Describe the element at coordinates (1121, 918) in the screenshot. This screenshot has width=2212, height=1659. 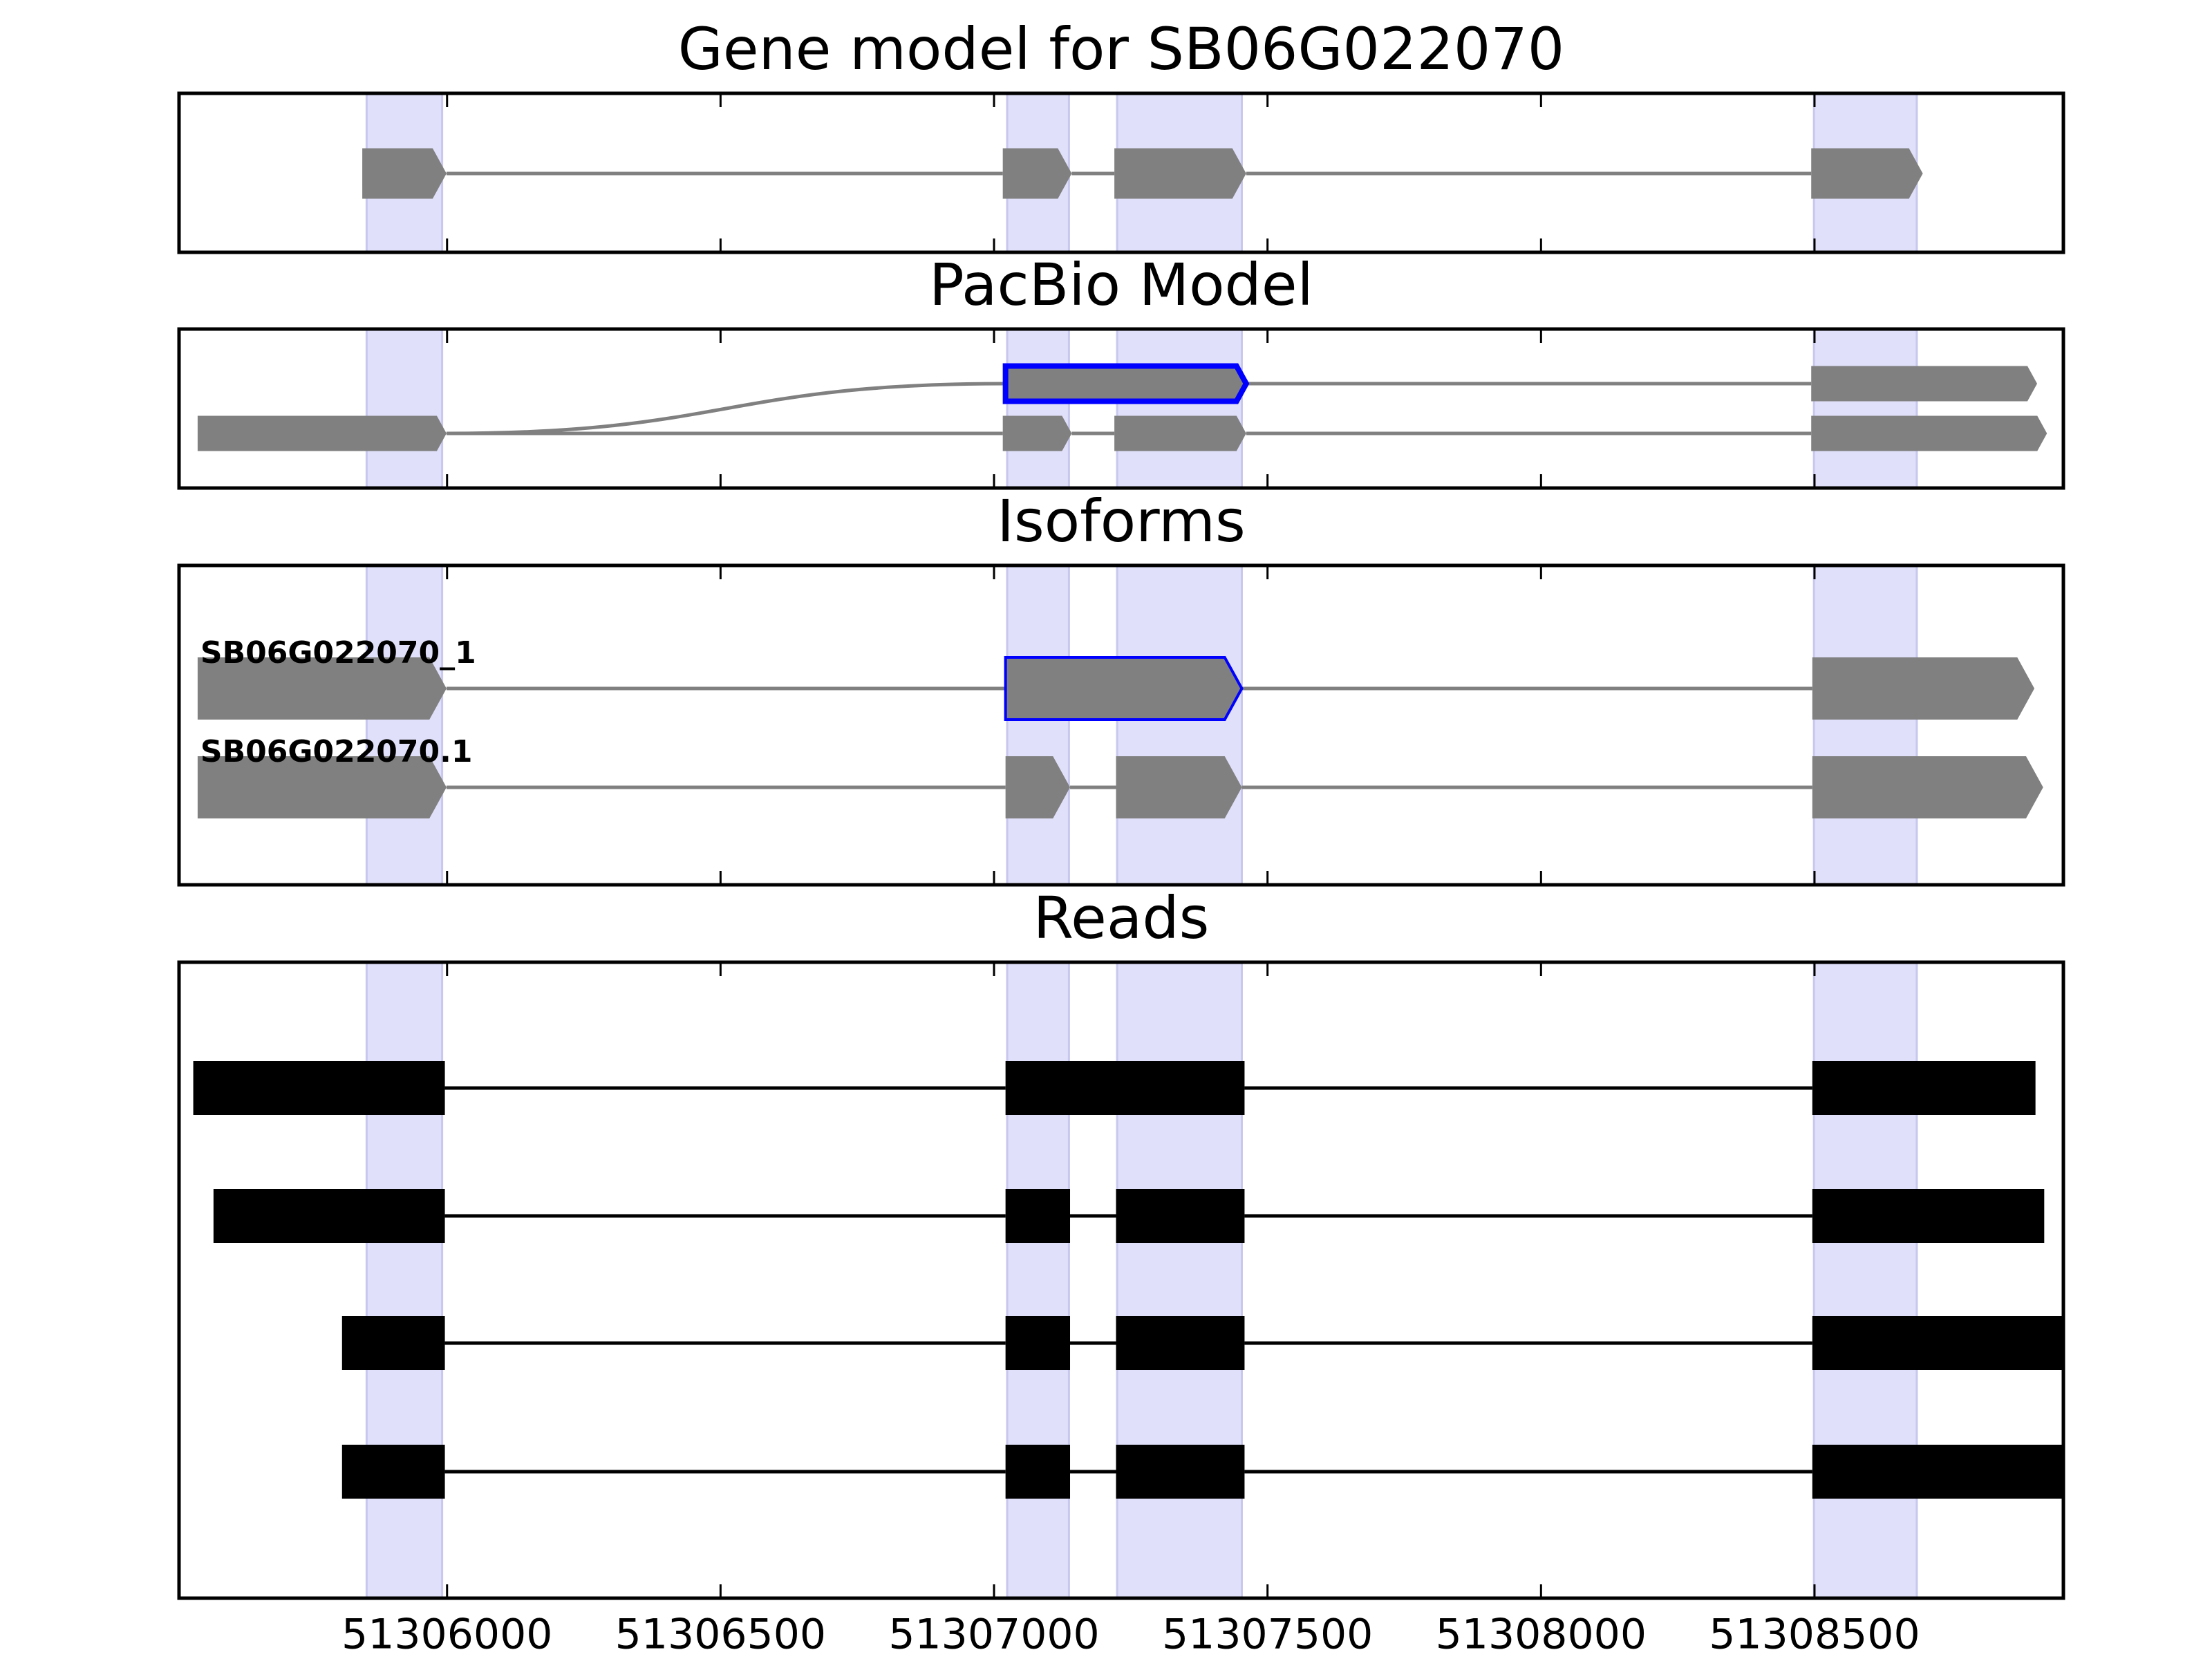
I see `panel-title: Reads` at that location.